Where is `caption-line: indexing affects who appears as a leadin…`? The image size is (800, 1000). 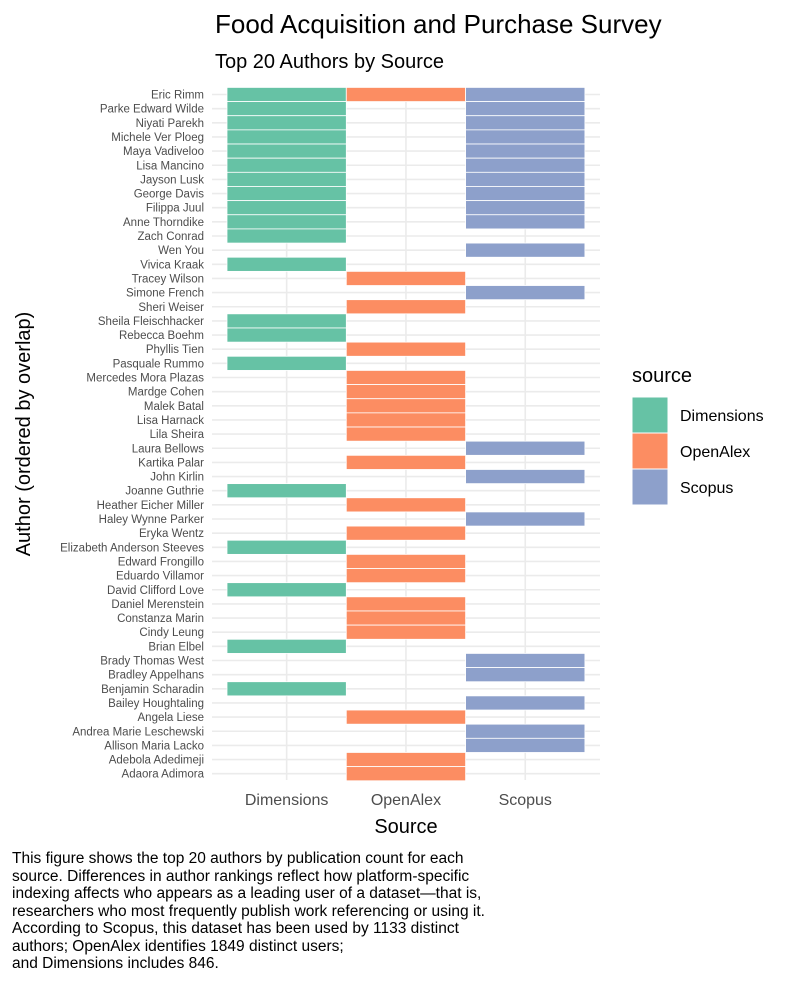
caption-line: indexing affects who appears as a leadin… is located at coordinates (247, 893).